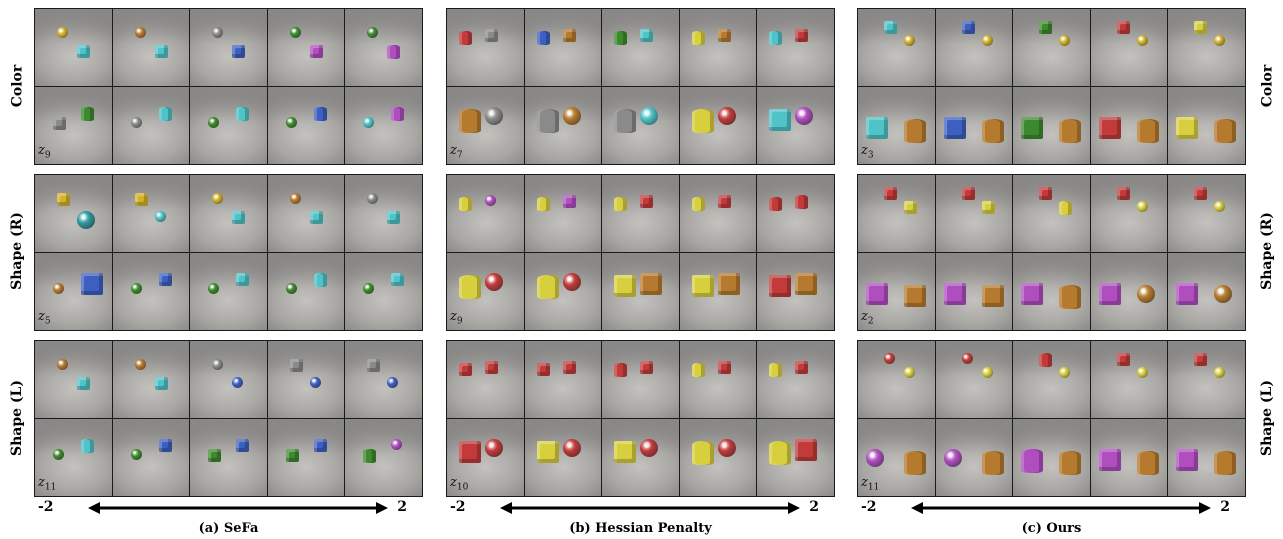 This screenshot has width=1283, height=539. What do you see at coordinates (870, 484) in the screenshot?
I see `latent-code-label: z11` at bounding box center [870, 484].